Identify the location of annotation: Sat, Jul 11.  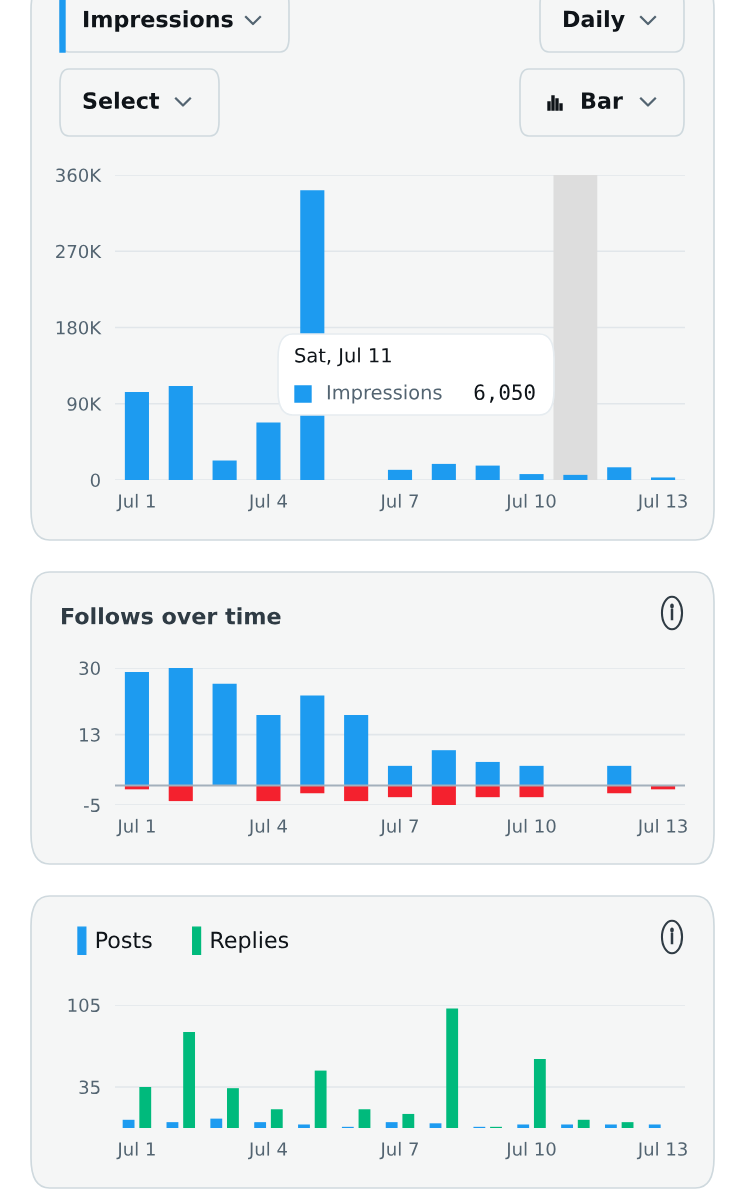
(343, 357).